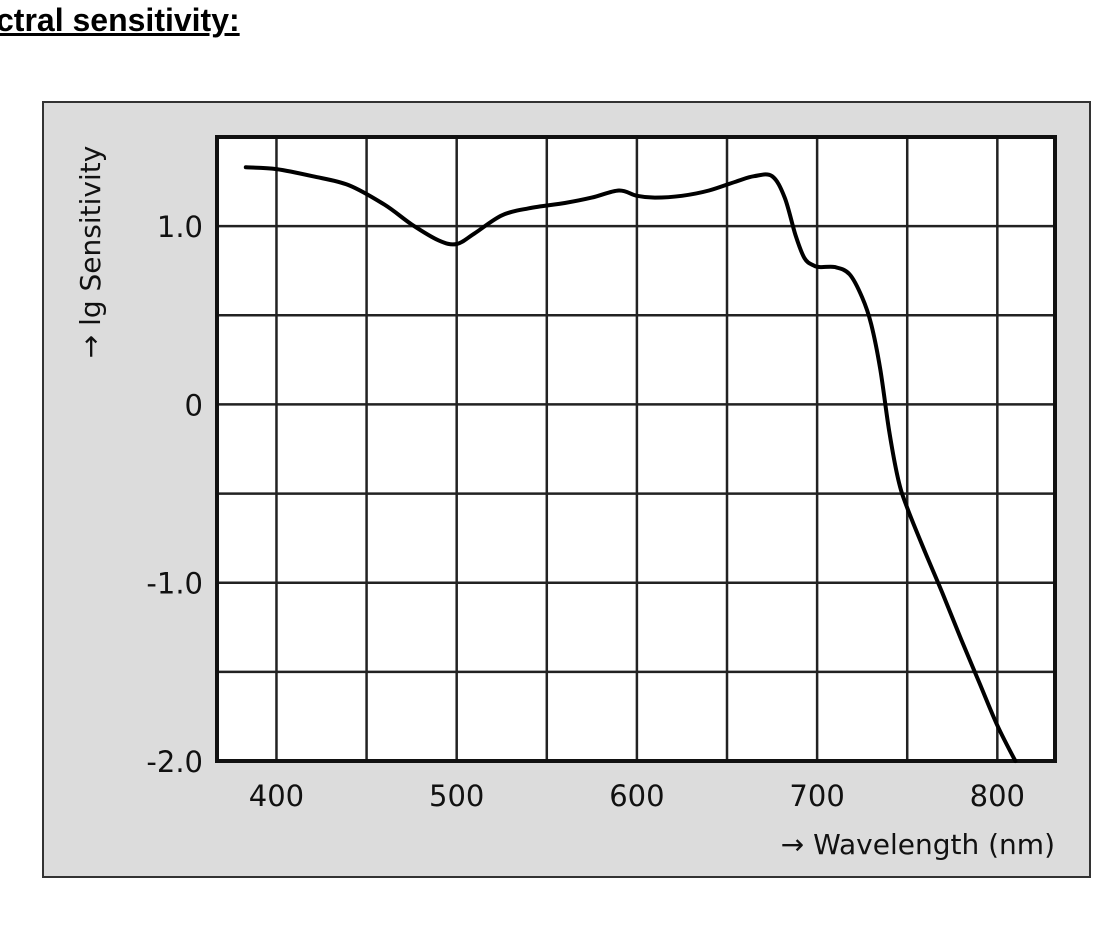 The width and height of the screenshot is (1118, 938). I want to click on y-tick-label: -1.0, so click(174, 584).